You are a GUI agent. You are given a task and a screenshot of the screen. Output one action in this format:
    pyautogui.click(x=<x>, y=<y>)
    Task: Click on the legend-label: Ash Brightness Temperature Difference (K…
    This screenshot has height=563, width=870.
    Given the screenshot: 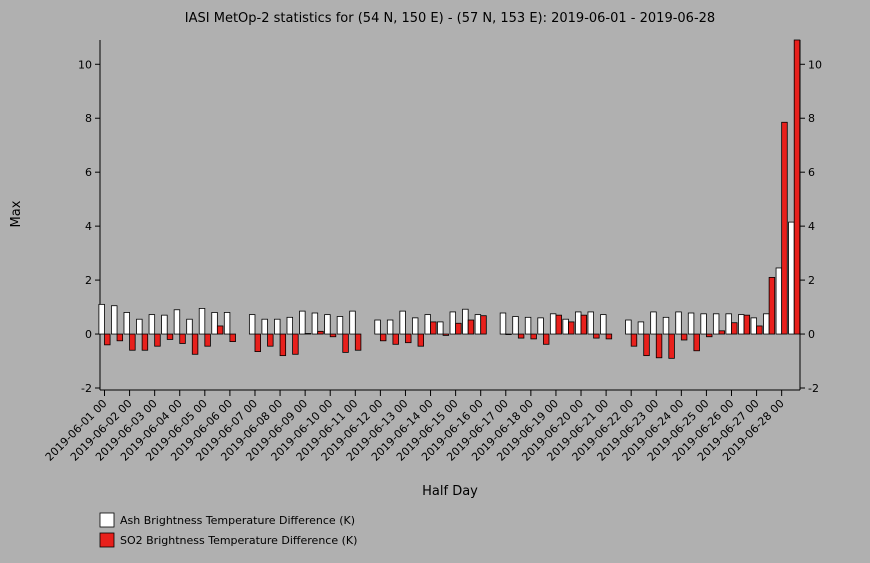 What is the action you would take?
    pyautogui.click(x=237, y=520)
    